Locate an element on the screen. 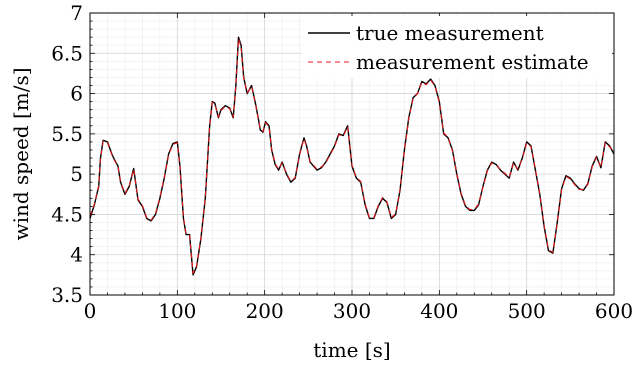  x-tick-label: 500 is located at coordinates (527, 311).